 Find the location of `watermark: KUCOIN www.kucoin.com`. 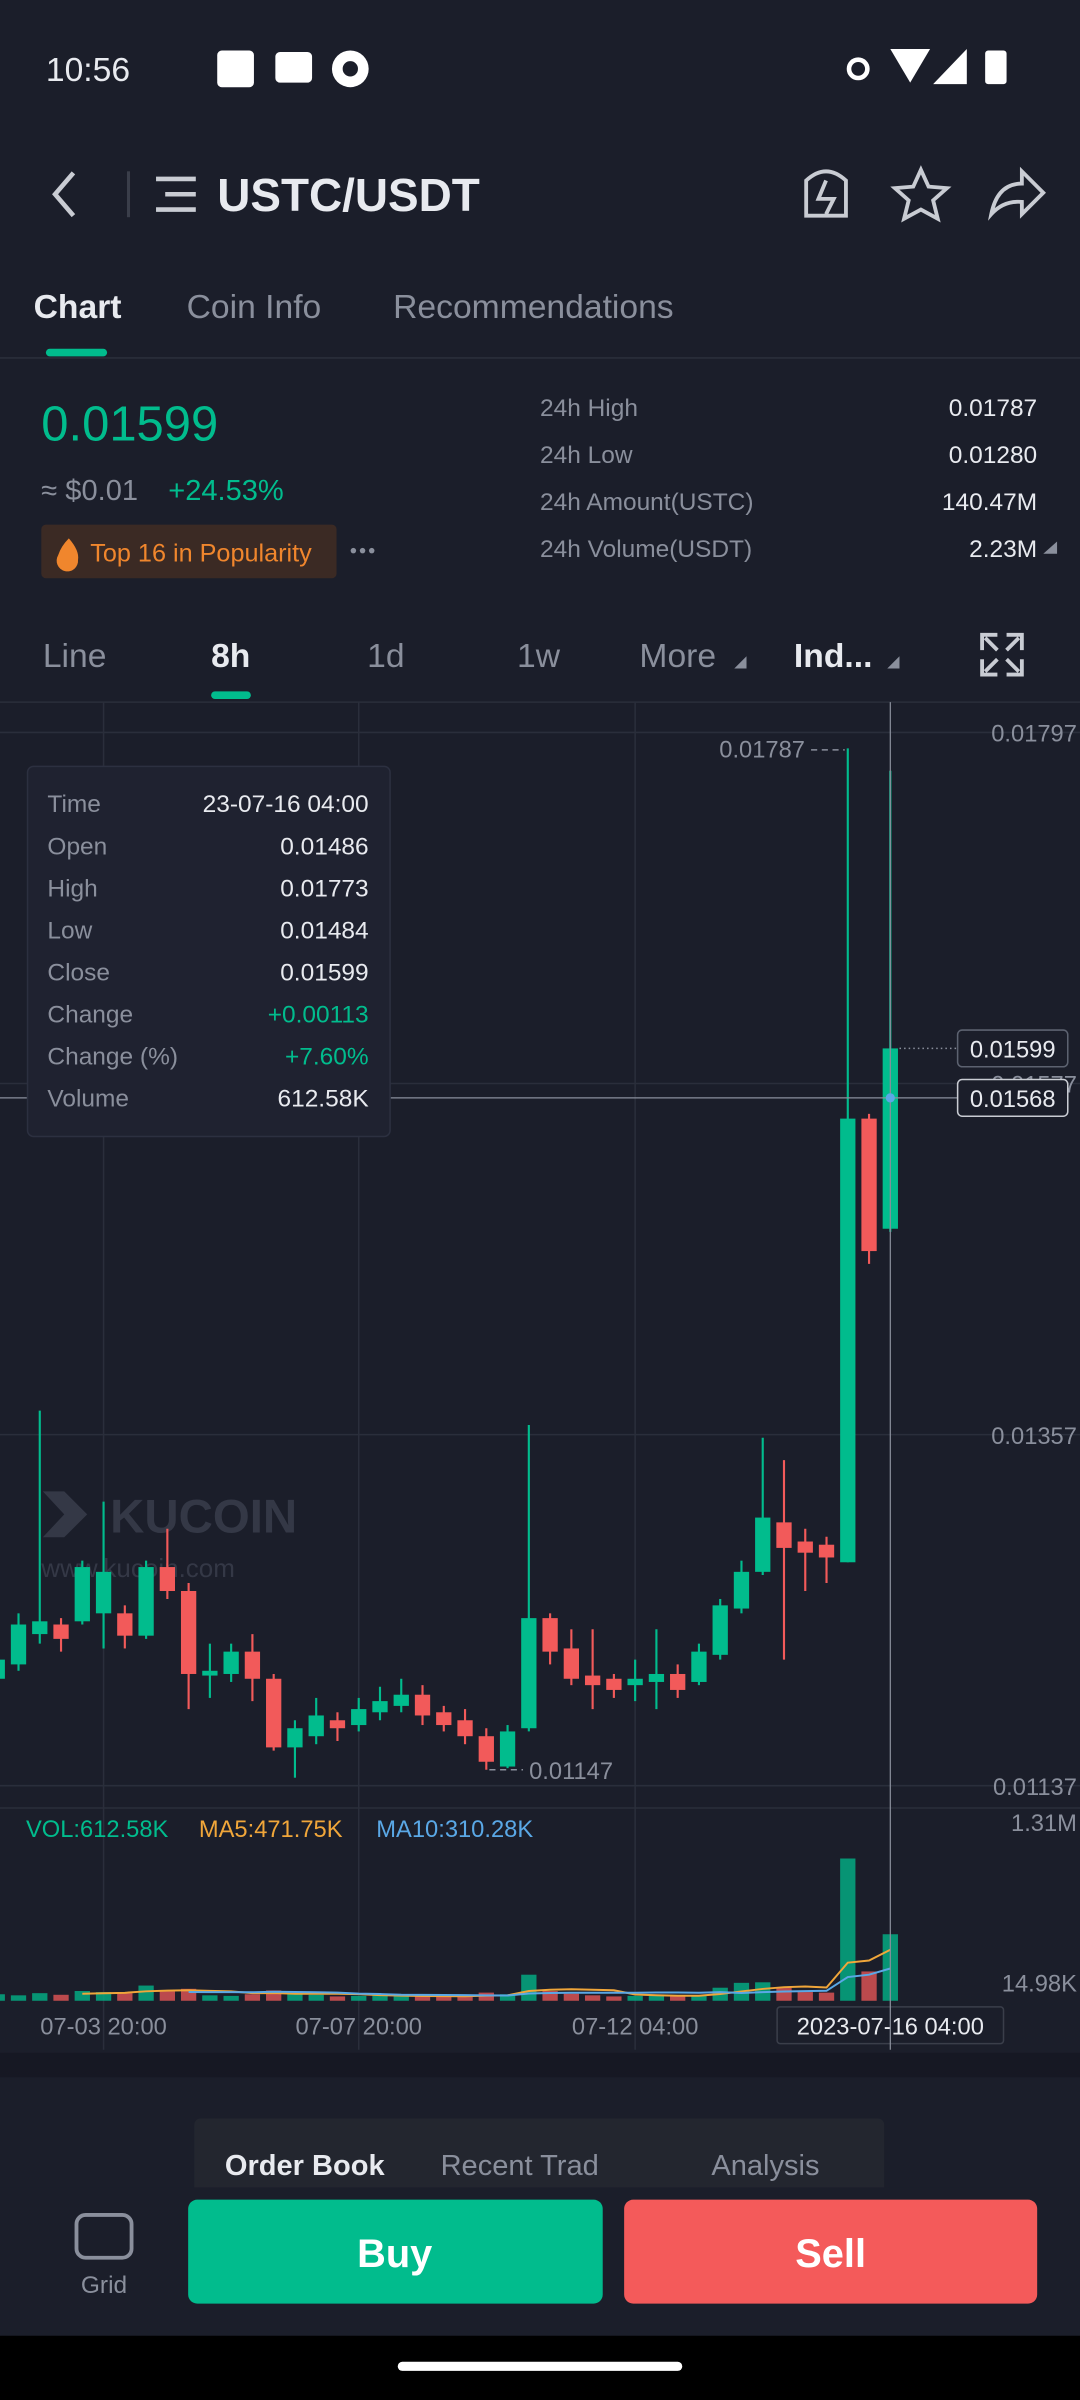

watermark: KUCOIN www.kucoin.com is located at coordinates (168, 1537).